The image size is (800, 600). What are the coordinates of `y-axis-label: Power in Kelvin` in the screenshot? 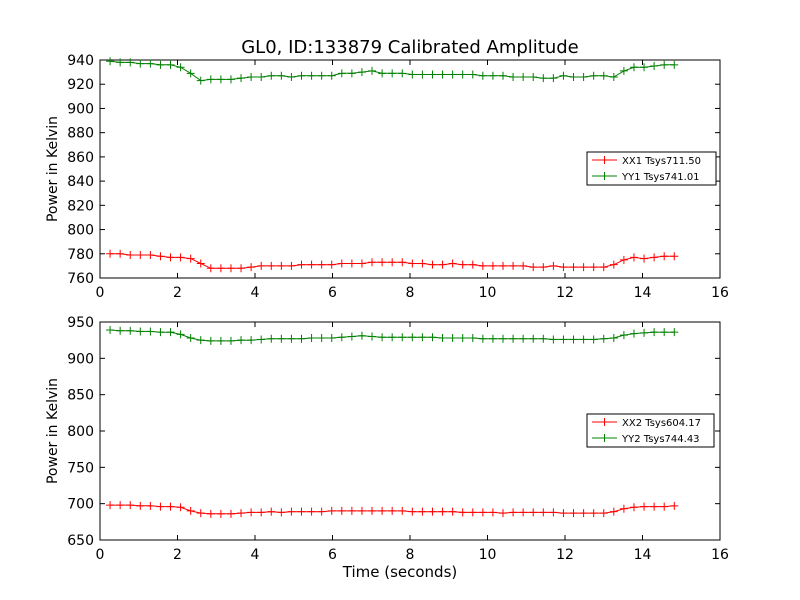 It's located at (53, 169).